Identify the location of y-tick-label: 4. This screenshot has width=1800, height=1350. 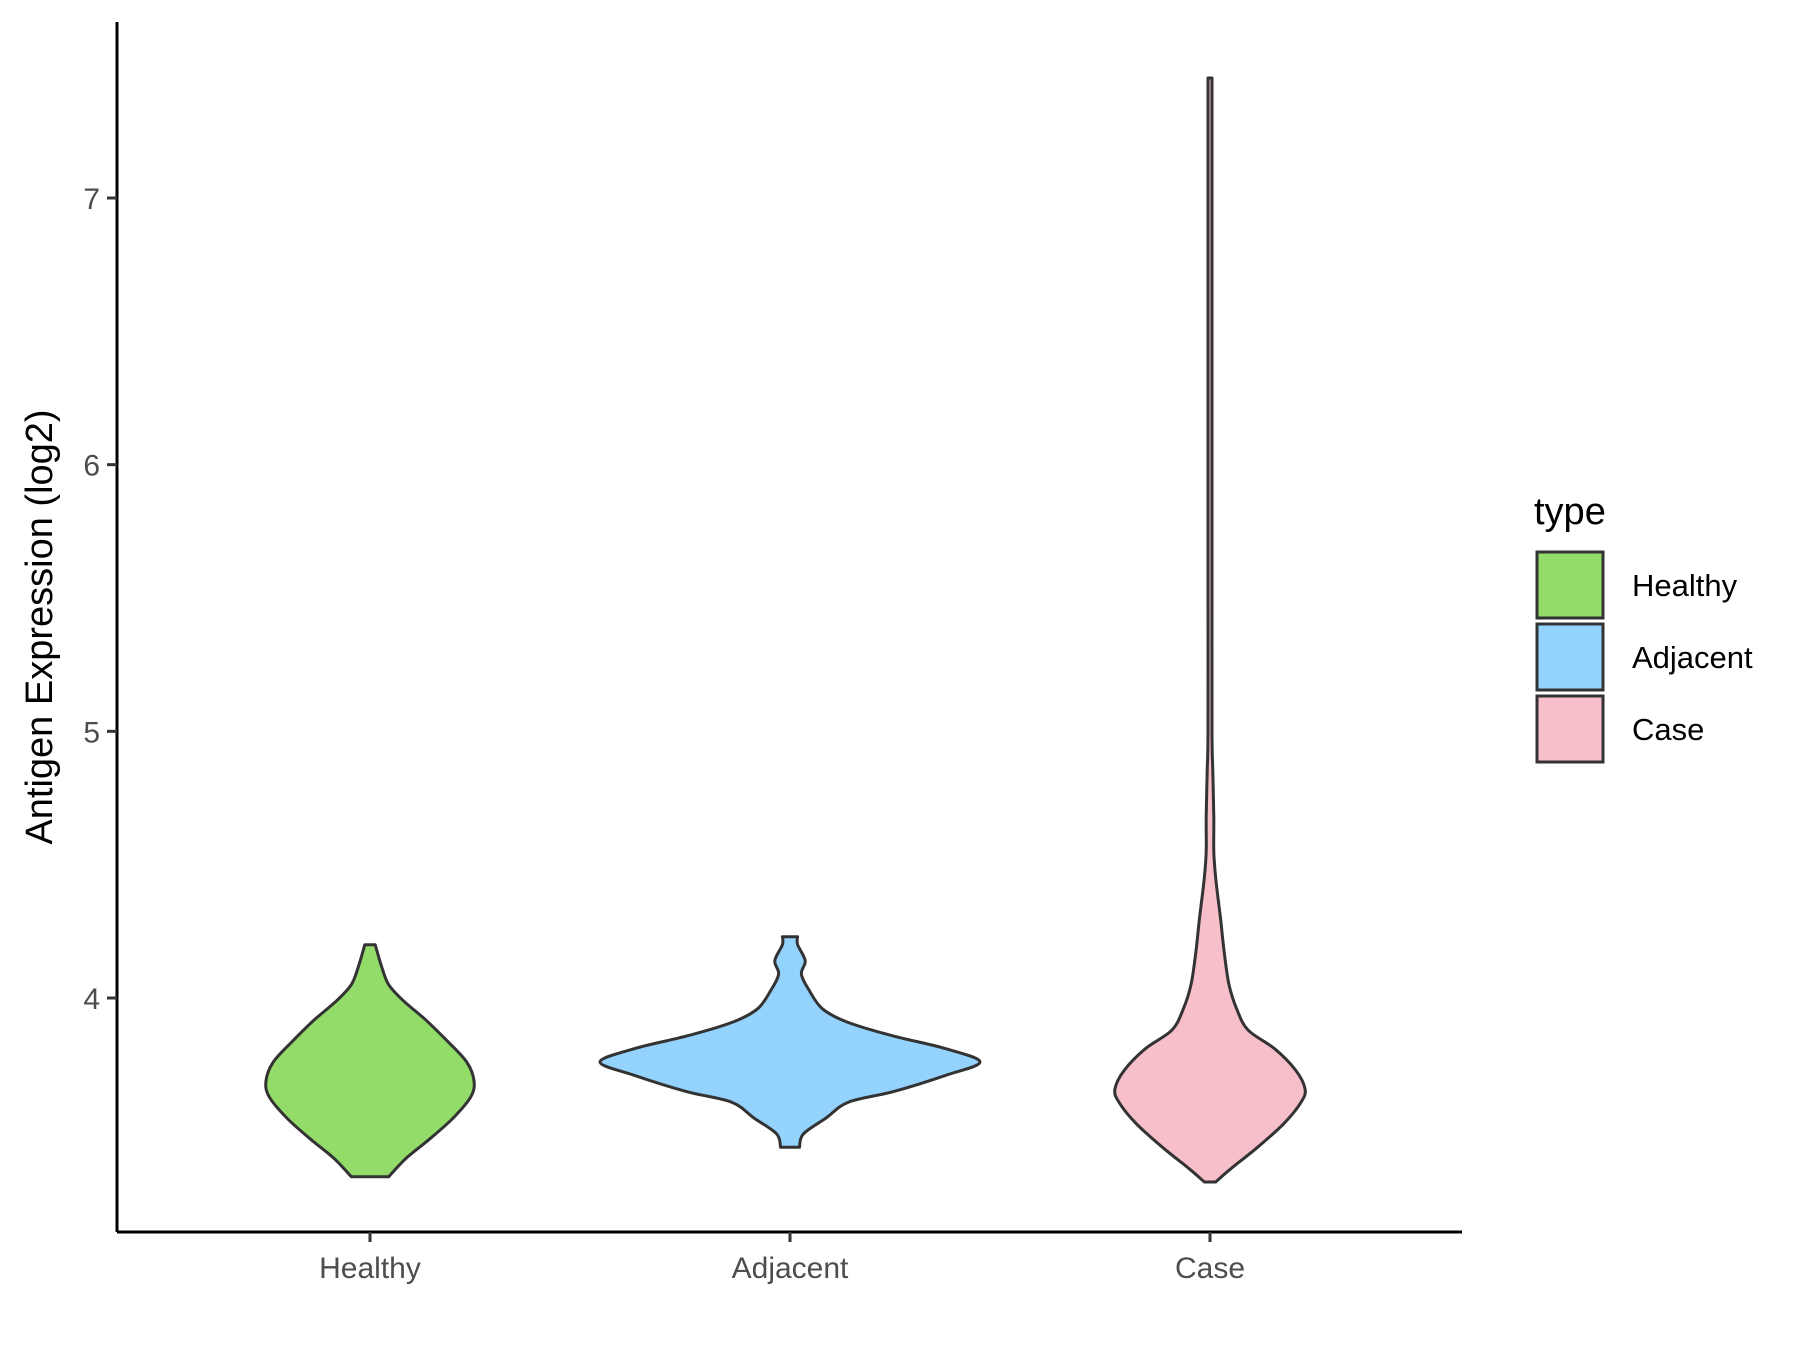
(91, 999).